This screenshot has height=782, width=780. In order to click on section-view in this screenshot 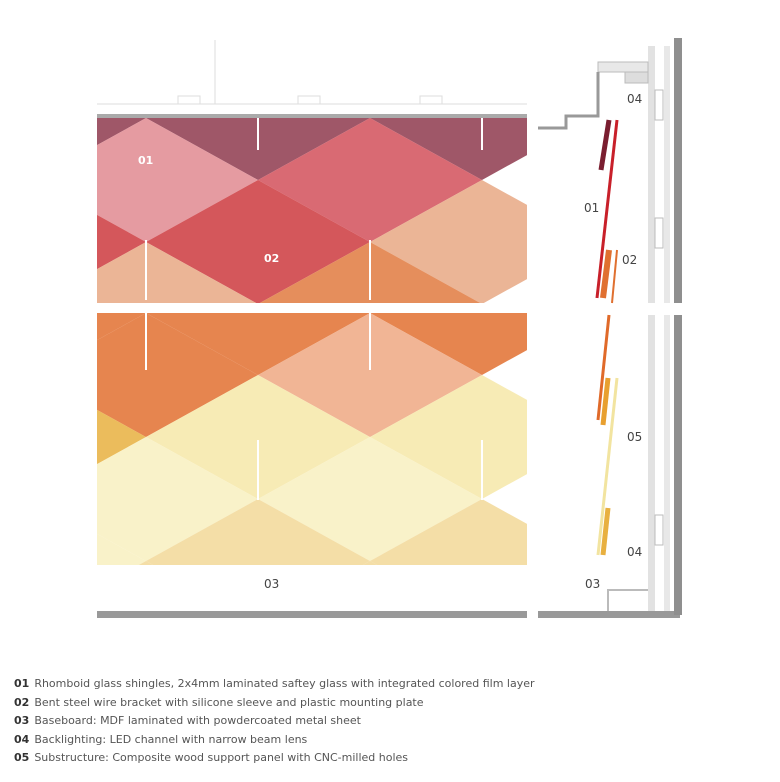, I will do `click(610, 328)`.